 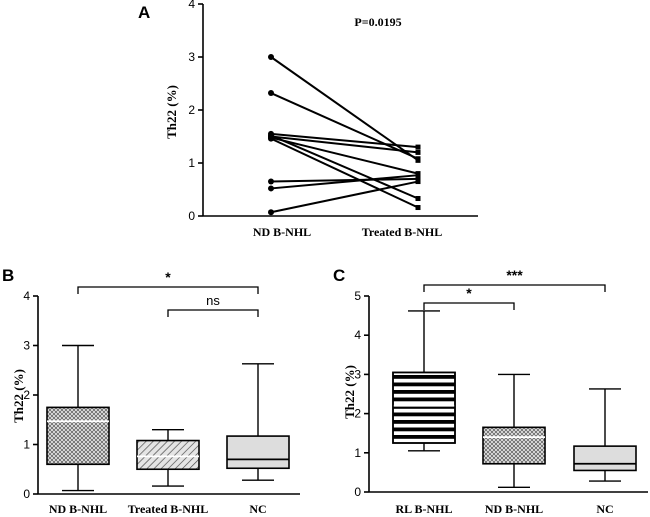 I want to click on y-tick-label-b: 4, so click(x=26, y=296).